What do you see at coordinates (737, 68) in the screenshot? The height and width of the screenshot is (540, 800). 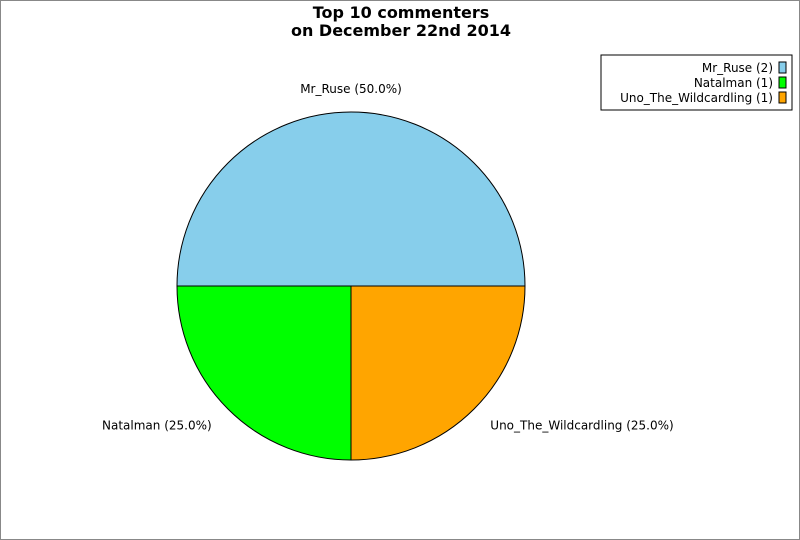 I see `legend-entry: Mr_Ruse (2)` at bounding box center [737, 68].